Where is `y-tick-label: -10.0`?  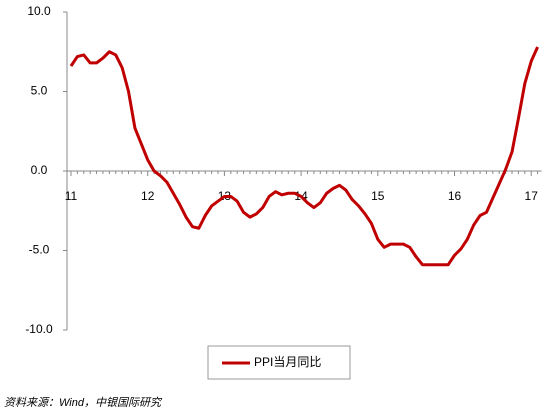 y-tick-label: -10.0 is located at coordinates (39, 329).